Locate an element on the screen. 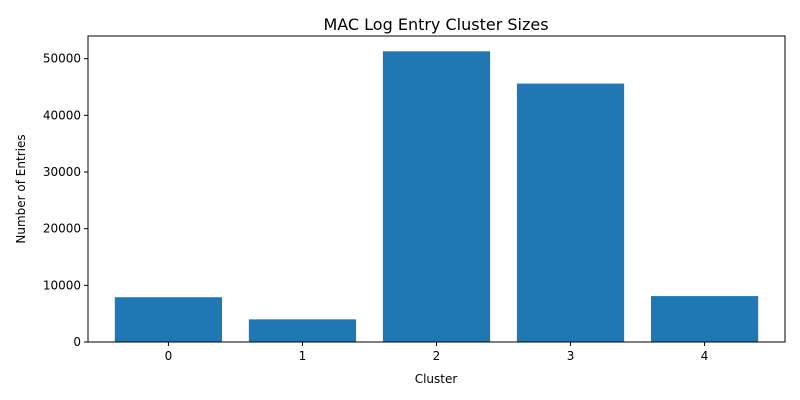 The height and width of the screenshot is (400, 800). y-tick-label: 20000 is located at coordinates (62, 229).